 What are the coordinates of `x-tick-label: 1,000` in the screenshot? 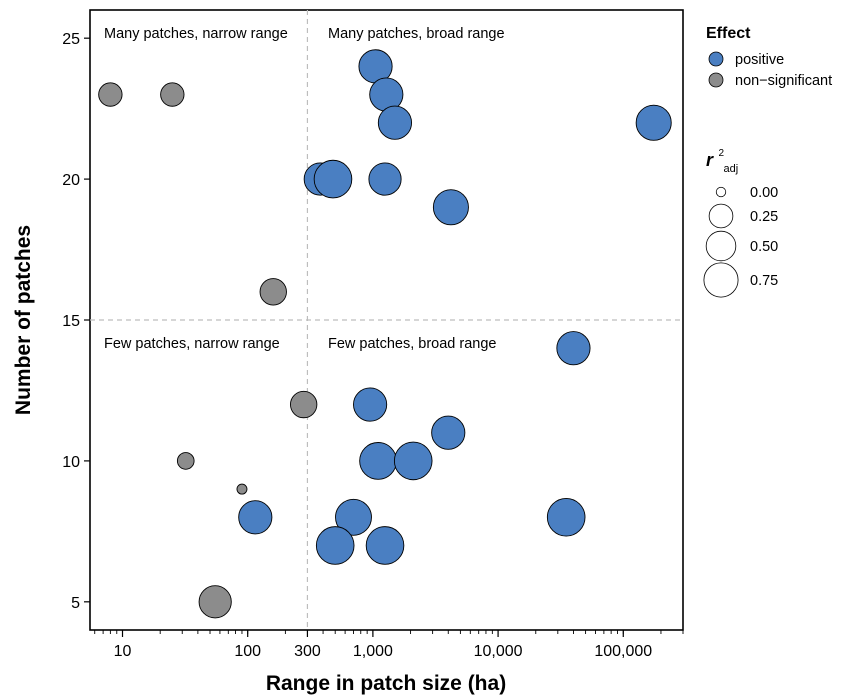 It's located at (373, 651).